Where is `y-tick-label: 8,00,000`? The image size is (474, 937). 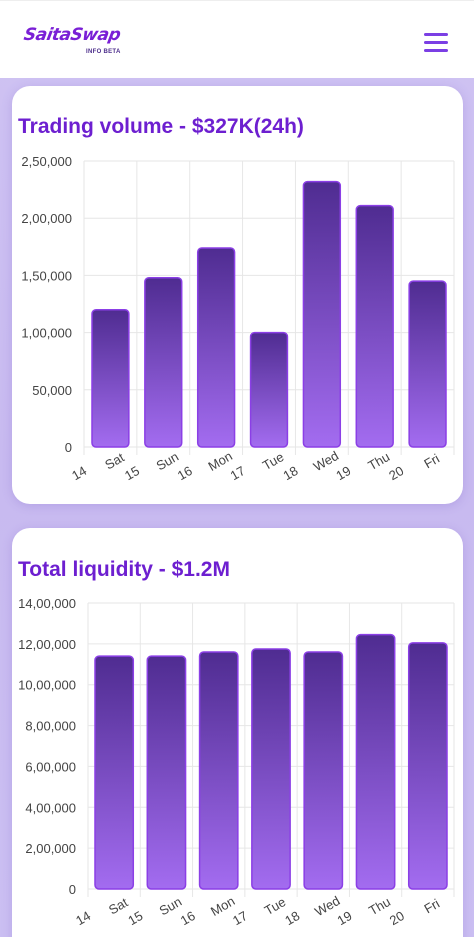
y-tick-label: 8,00,000 is located at coordinates (50, 726).